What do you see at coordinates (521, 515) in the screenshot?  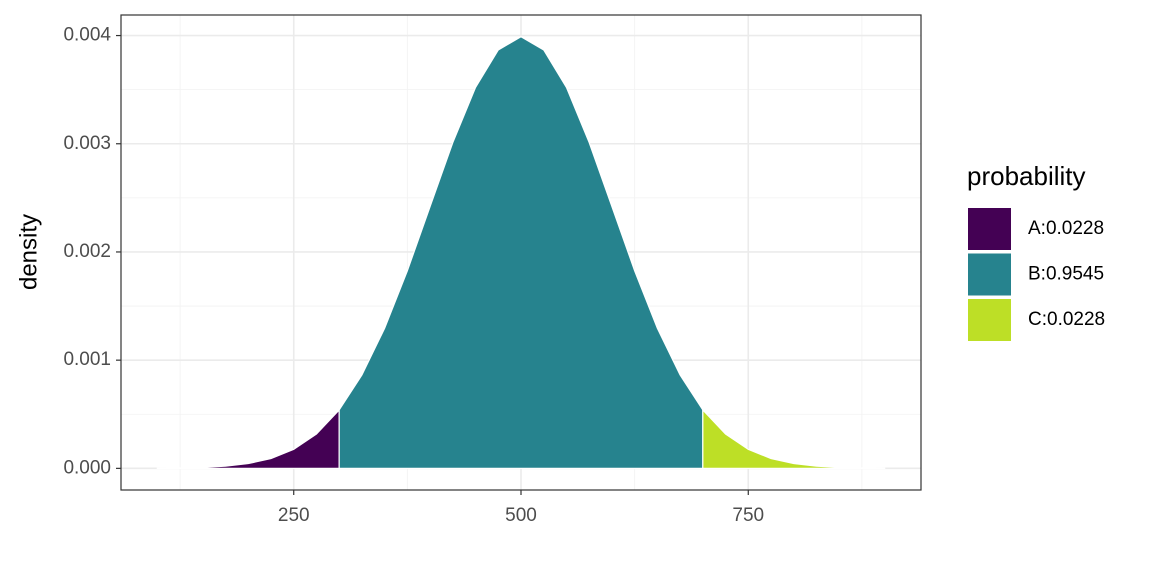 I see `x-tick-label: 500` at bounding box center [521, 515].